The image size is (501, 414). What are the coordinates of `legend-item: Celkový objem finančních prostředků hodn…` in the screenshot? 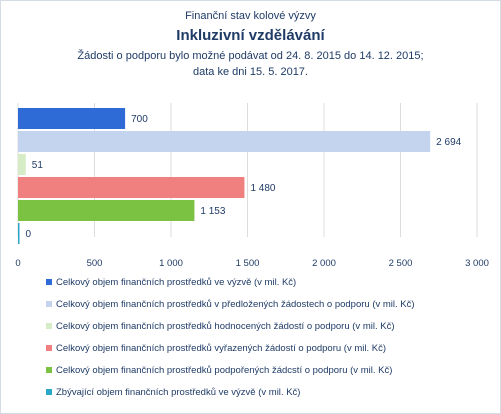 It's located at (268, 326).